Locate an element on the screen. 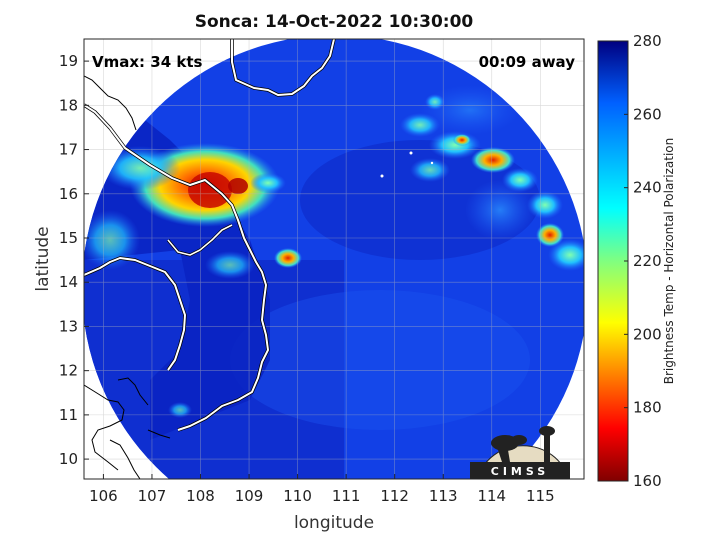  x-tick-label: 111 is located at coordinates (346, 496).